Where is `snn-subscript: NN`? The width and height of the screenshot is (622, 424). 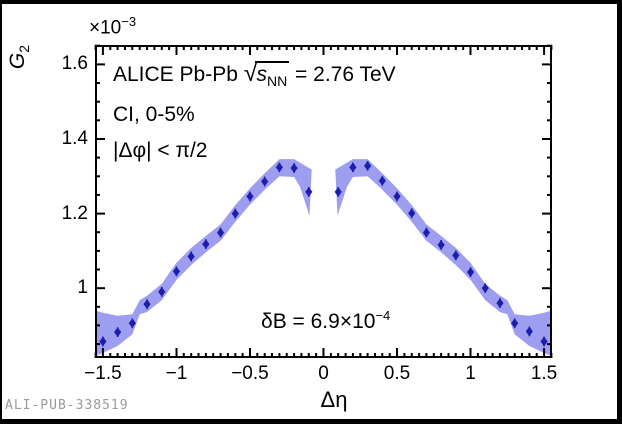 snn-subscript: NN is located at coordinates (277, 81).